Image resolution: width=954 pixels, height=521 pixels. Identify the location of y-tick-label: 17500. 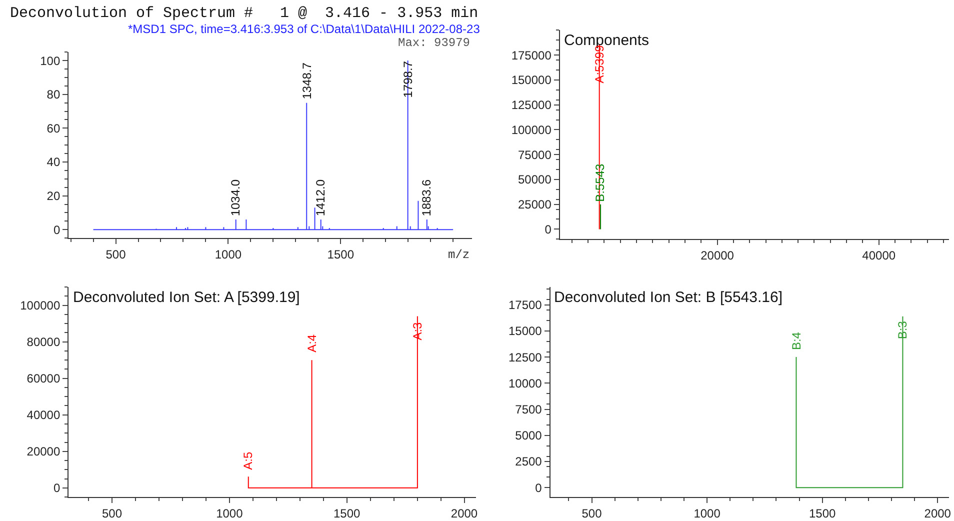
(525, 305).